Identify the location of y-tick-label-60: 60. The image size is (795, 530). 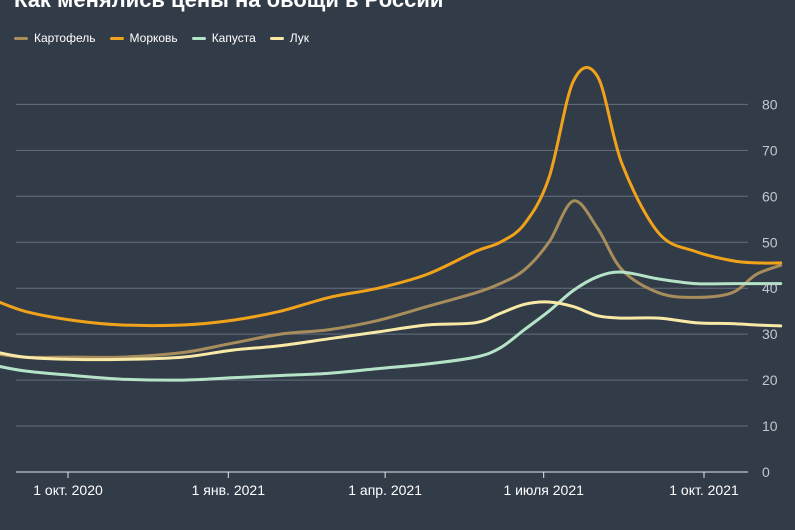
(770, 196).